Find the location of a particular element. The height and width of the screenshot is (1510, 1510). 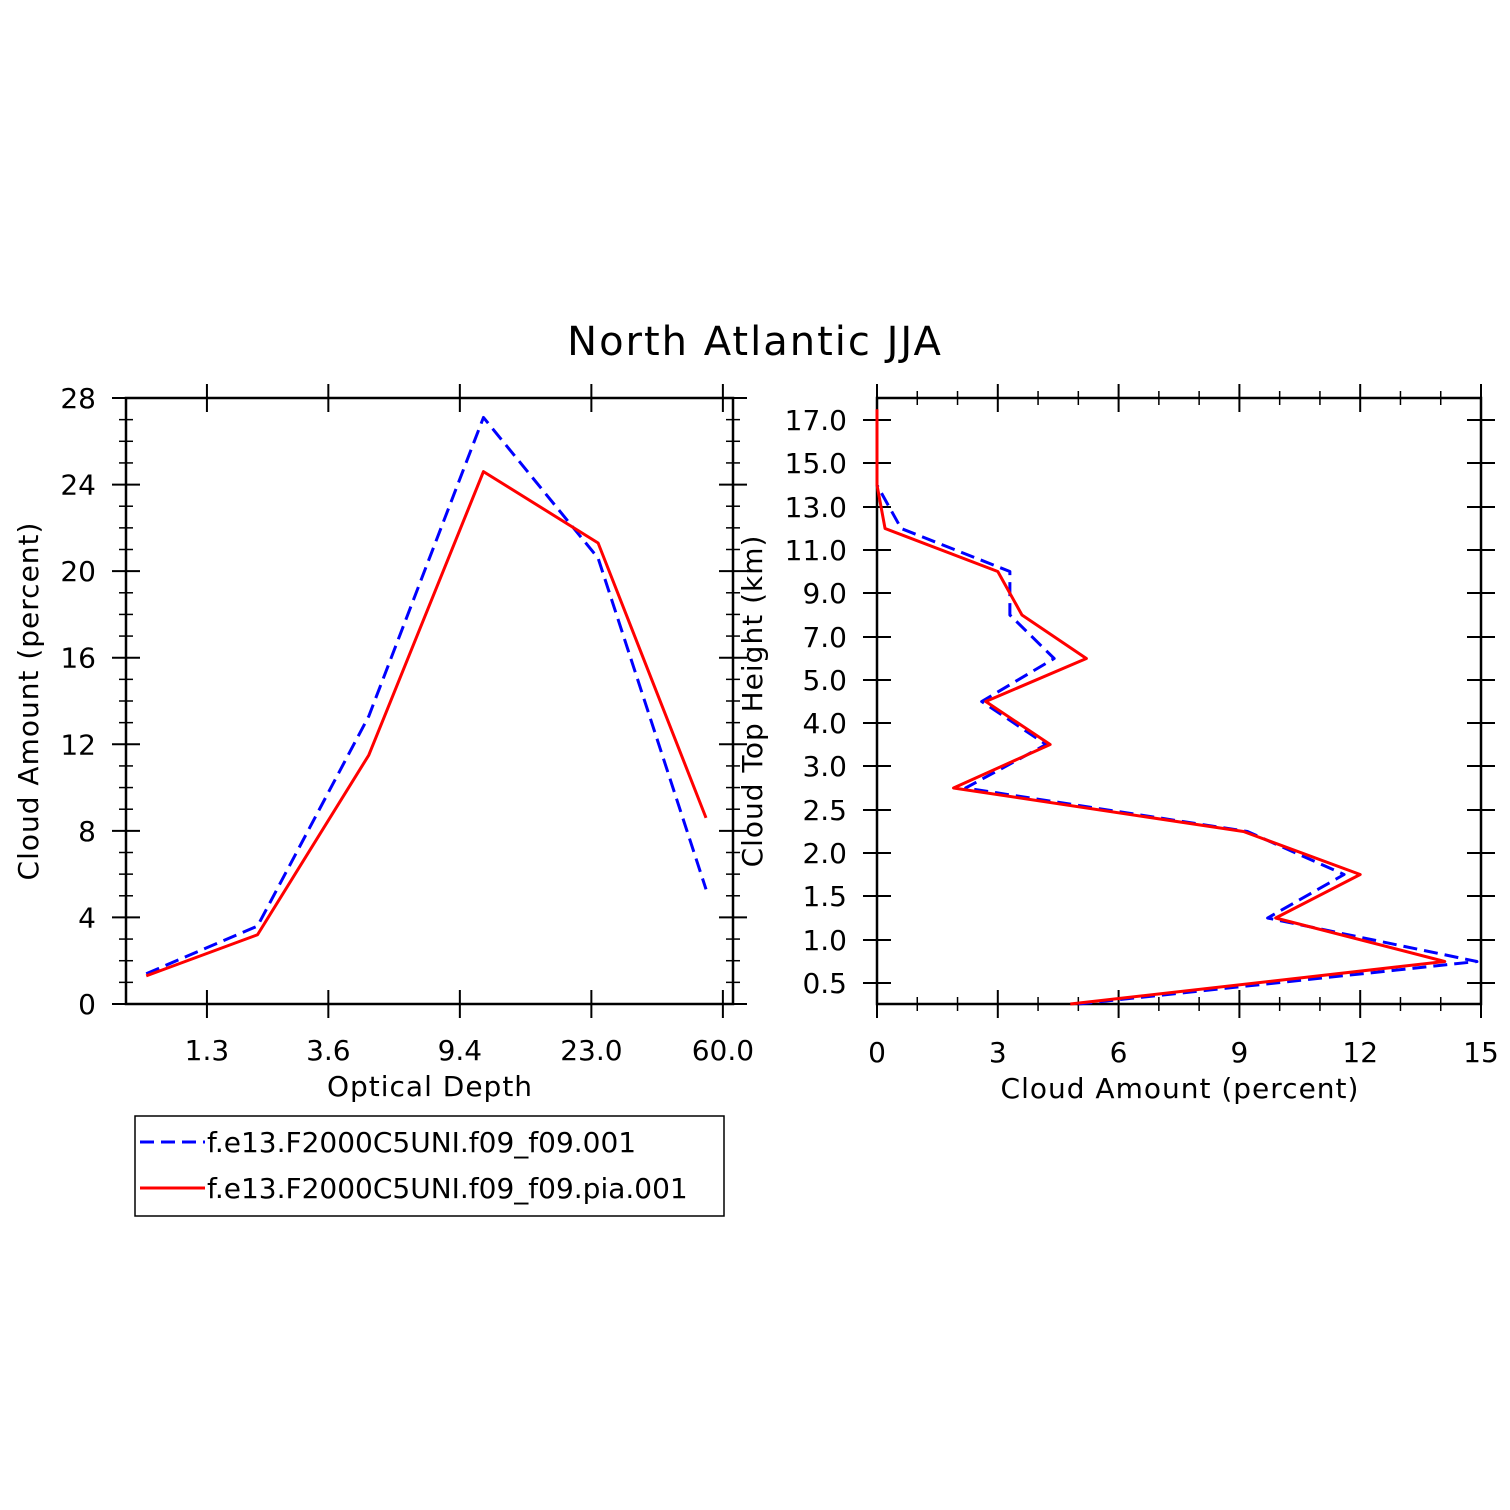

x-tick-label: 15 is located at coordinates (1481, 1052).